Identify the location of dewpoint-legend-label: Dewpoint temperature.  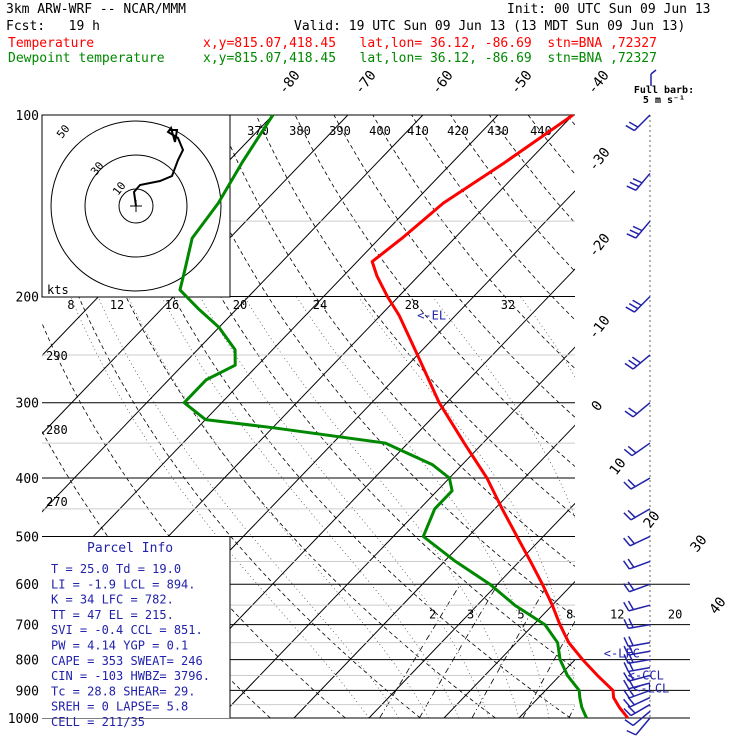
(86, 58).